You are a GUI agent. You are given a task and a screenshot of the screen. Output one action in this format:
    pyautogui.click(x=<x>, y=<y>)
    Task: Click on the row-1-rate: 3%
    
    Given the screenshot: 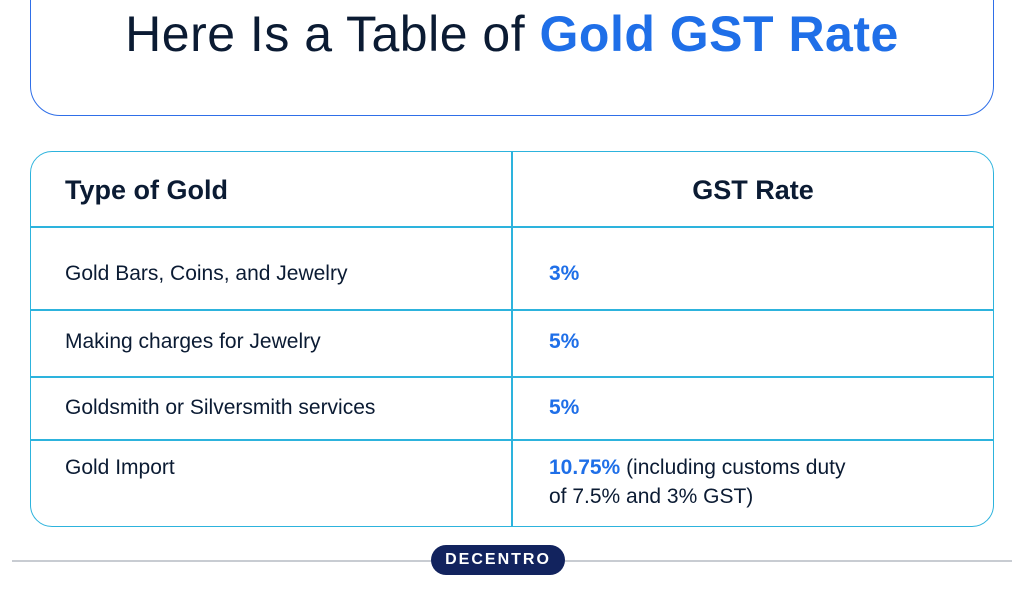 What is the action you would take?
    pyautogui.click(x=564, y=273)
    